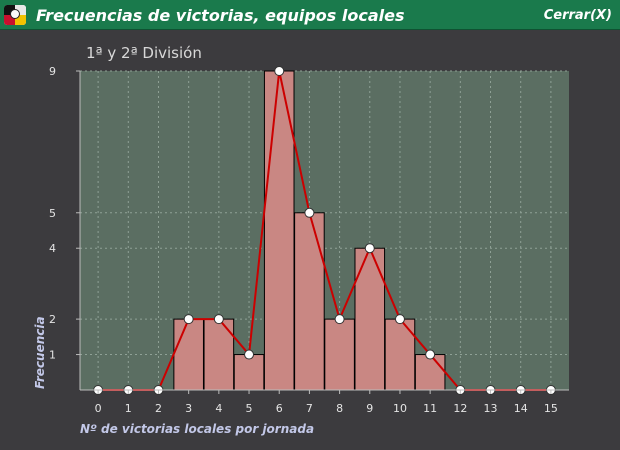 This screenshot has width=620, height=450. I want to click on x-tick-label: 2, so click(158, 408).